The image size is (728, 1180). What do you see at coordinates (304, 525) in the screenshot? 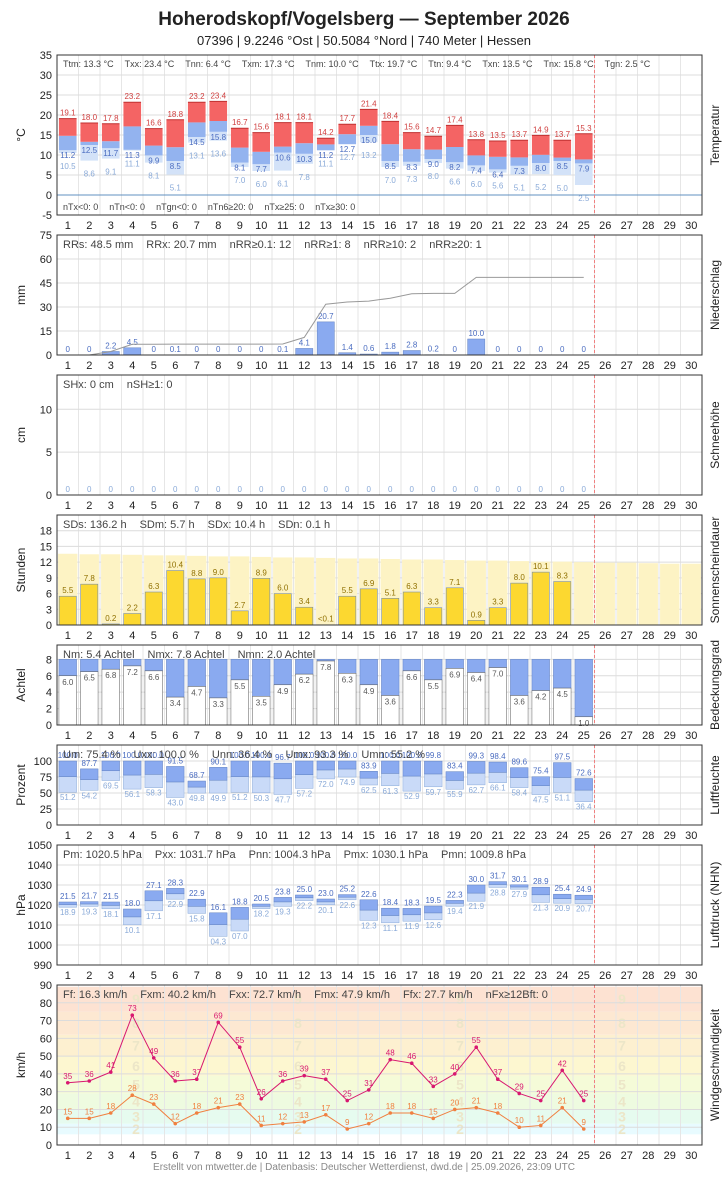
I see `stat: SDn: 0.1 h` at bounding box center [304, 525].